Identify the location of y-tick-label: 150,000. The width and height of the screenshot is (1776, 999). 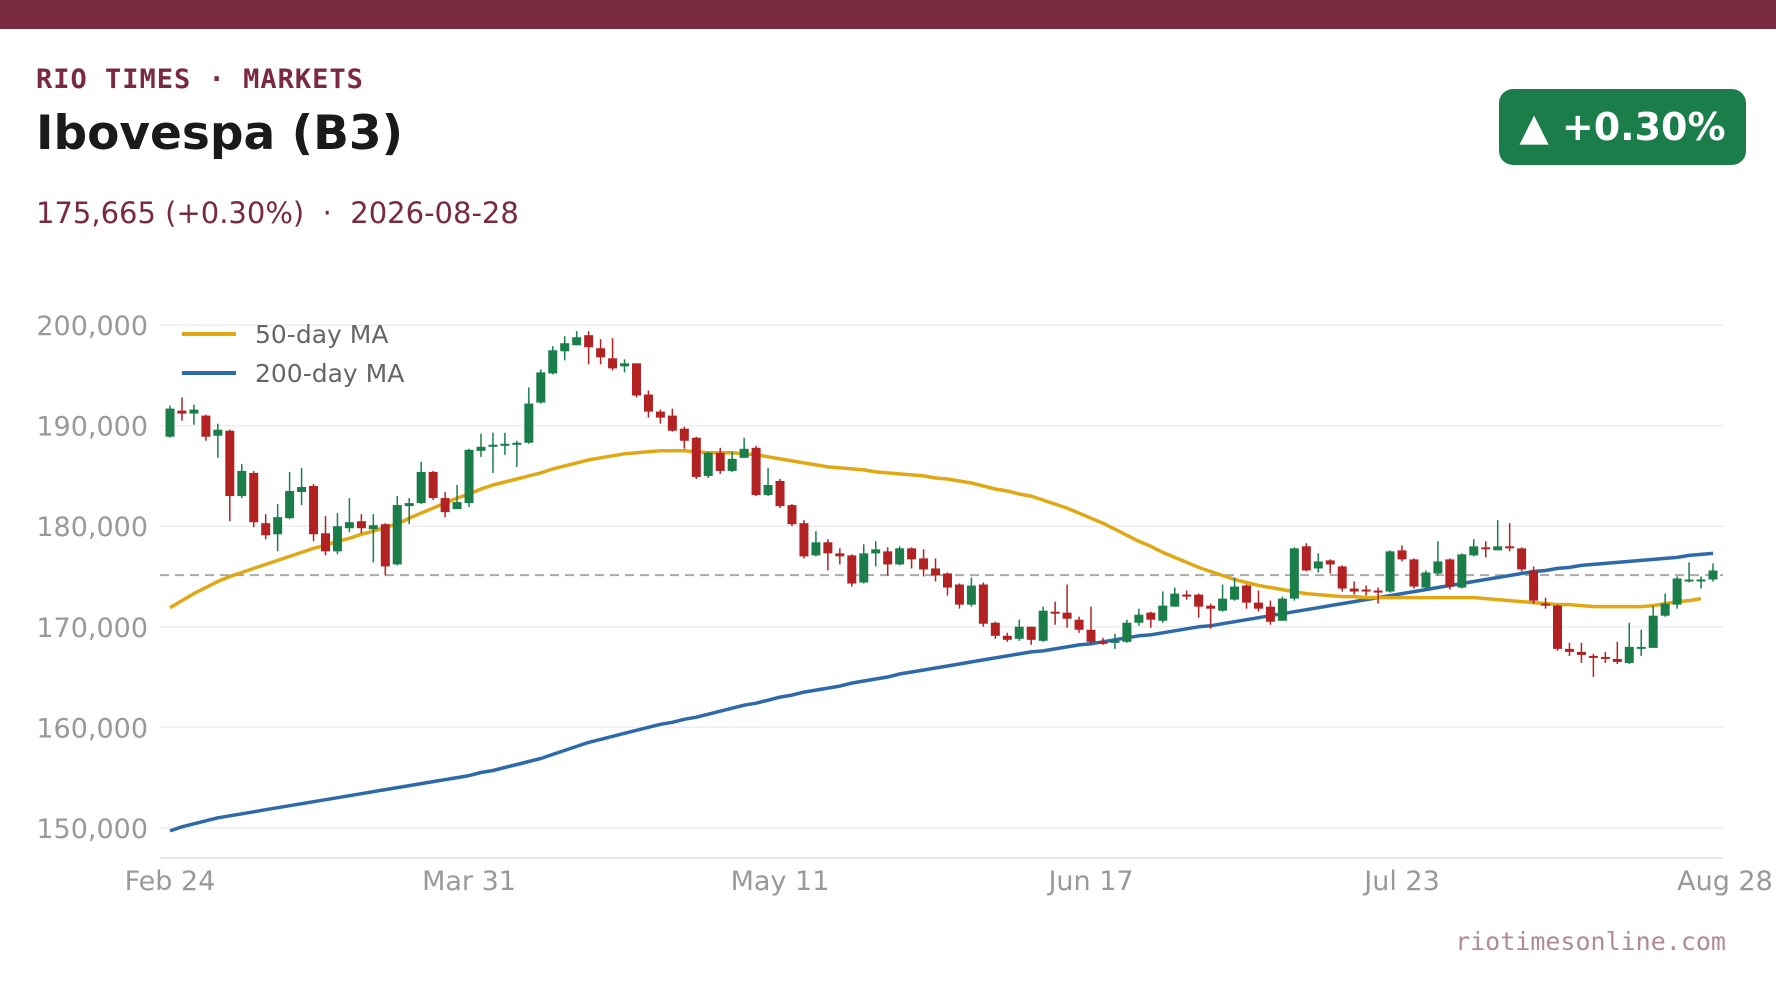
(92, 829).